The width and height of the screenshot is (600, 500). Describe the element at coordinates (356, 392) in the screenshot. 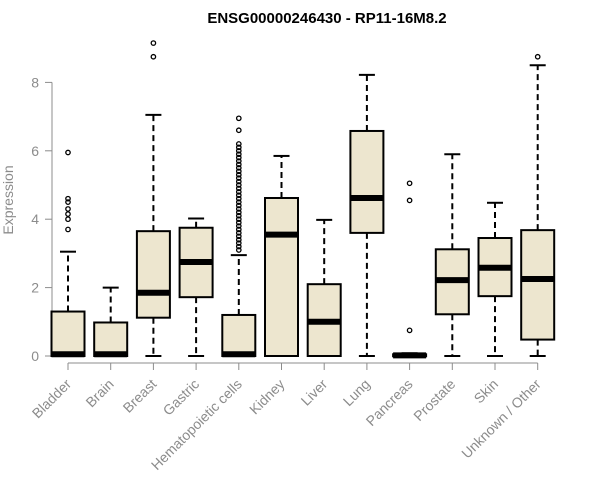

I see `x-tick-label: Lung` at that location.